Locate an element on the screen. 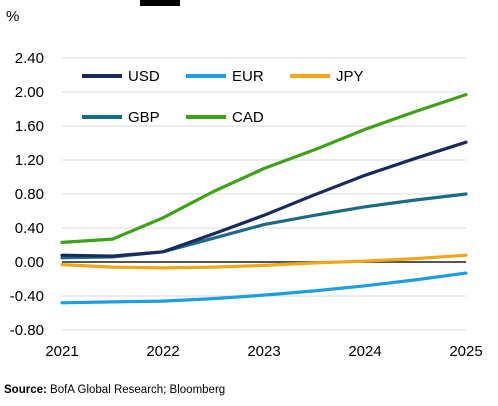 The height and width of the screenshot is (406, 498). source-label: Source: is located at coordinates (25, 390).